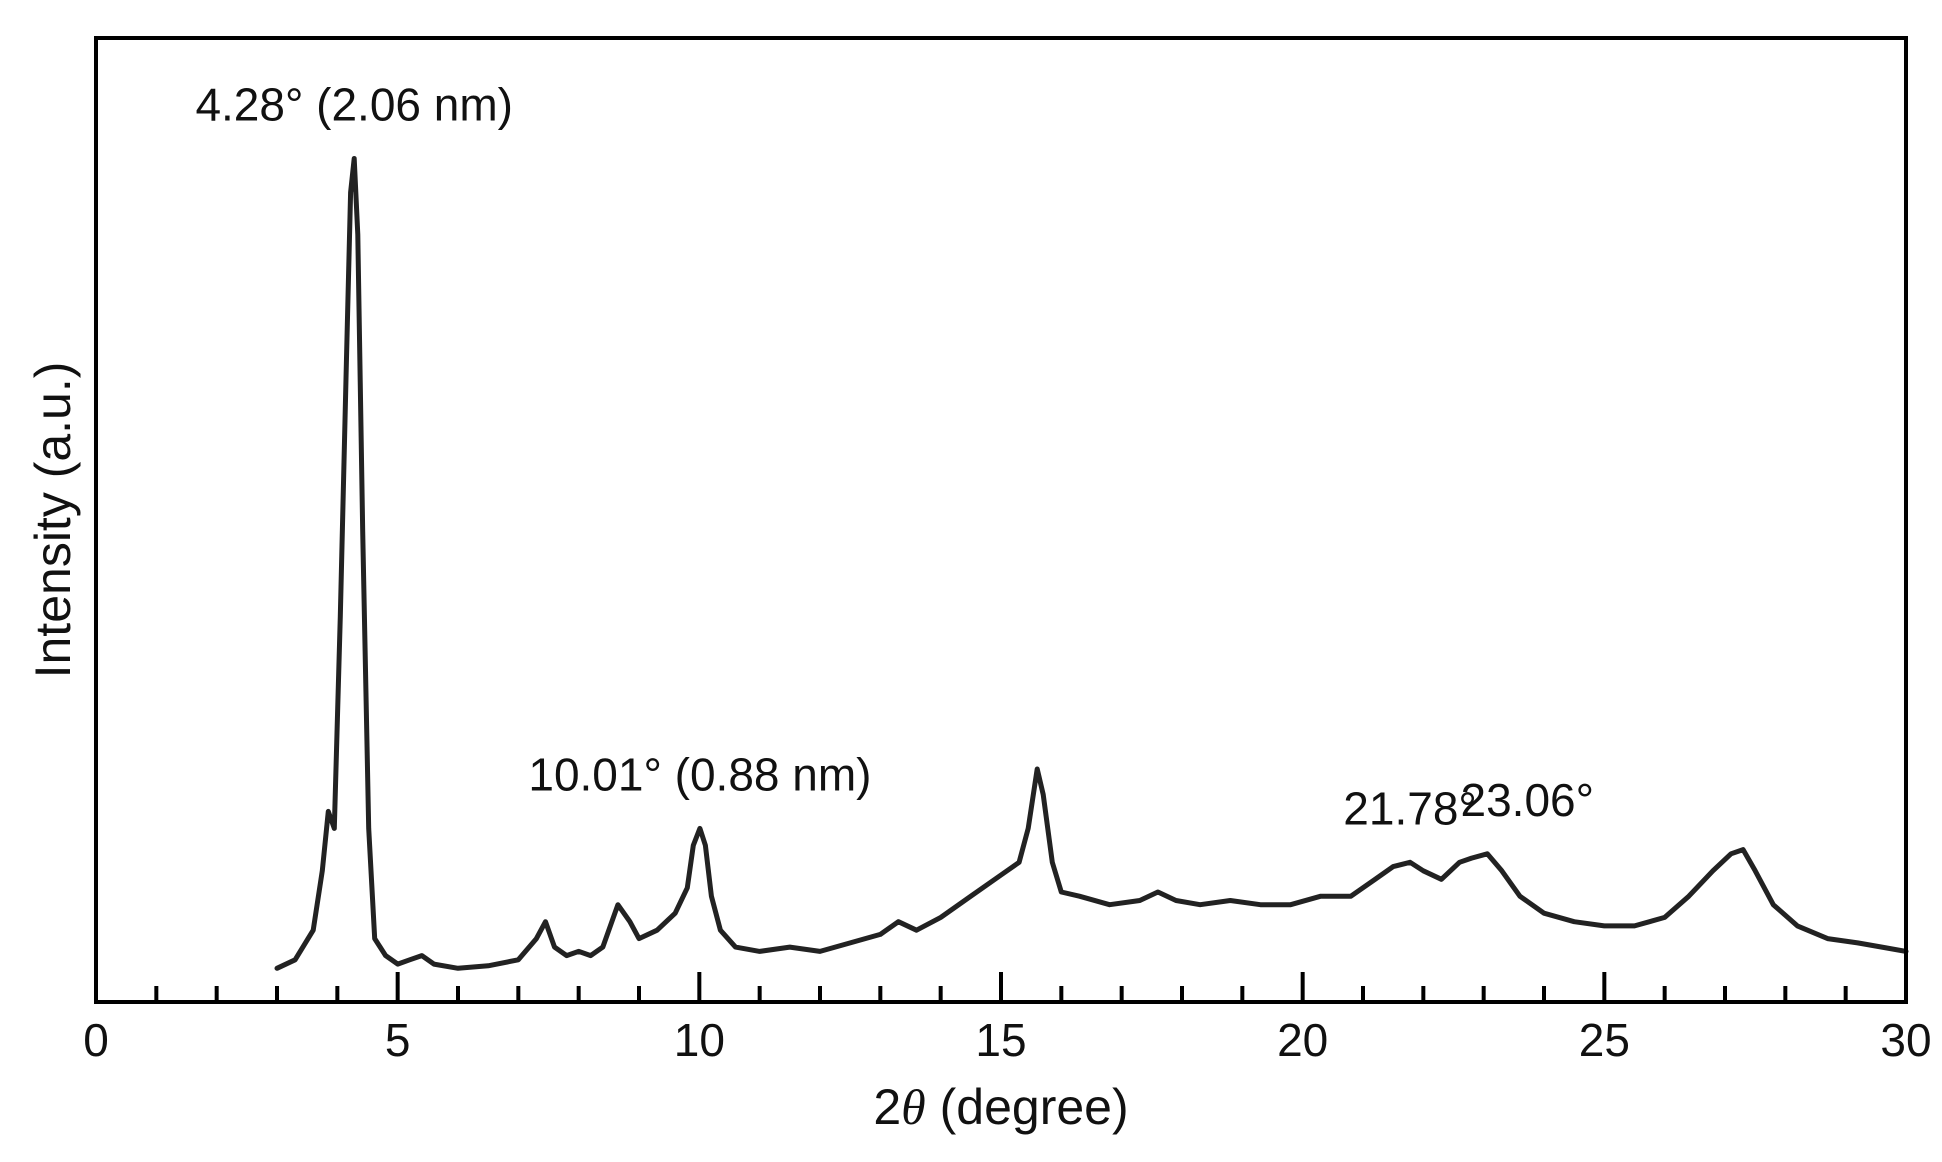 The image size is (1942, 1162). Describe the element at coordinates (1604, 1040) in the screenshot. I see `x-tick-label: 25` at that location.